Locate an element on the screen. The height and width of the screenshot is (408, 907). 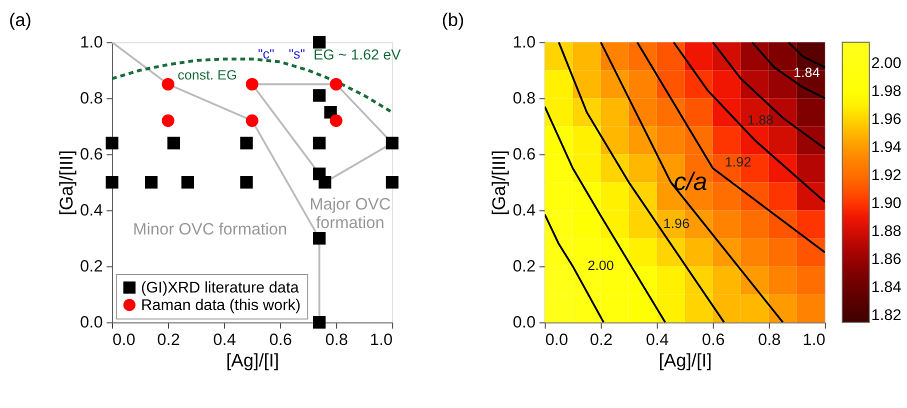
annotation: c/a is located at coordinates (691, 182).